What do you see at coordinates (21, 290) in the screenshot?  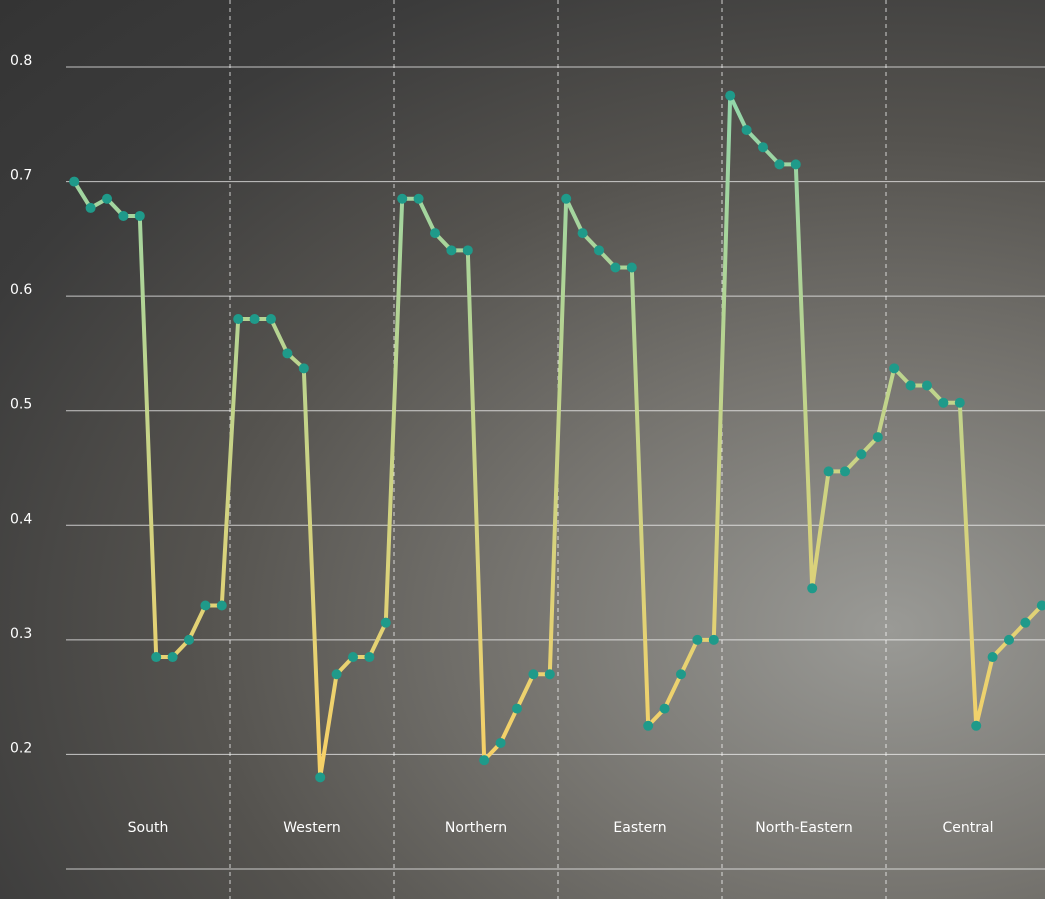 I see `y-tick-label: 0.6` at bounding box center [21, 290].